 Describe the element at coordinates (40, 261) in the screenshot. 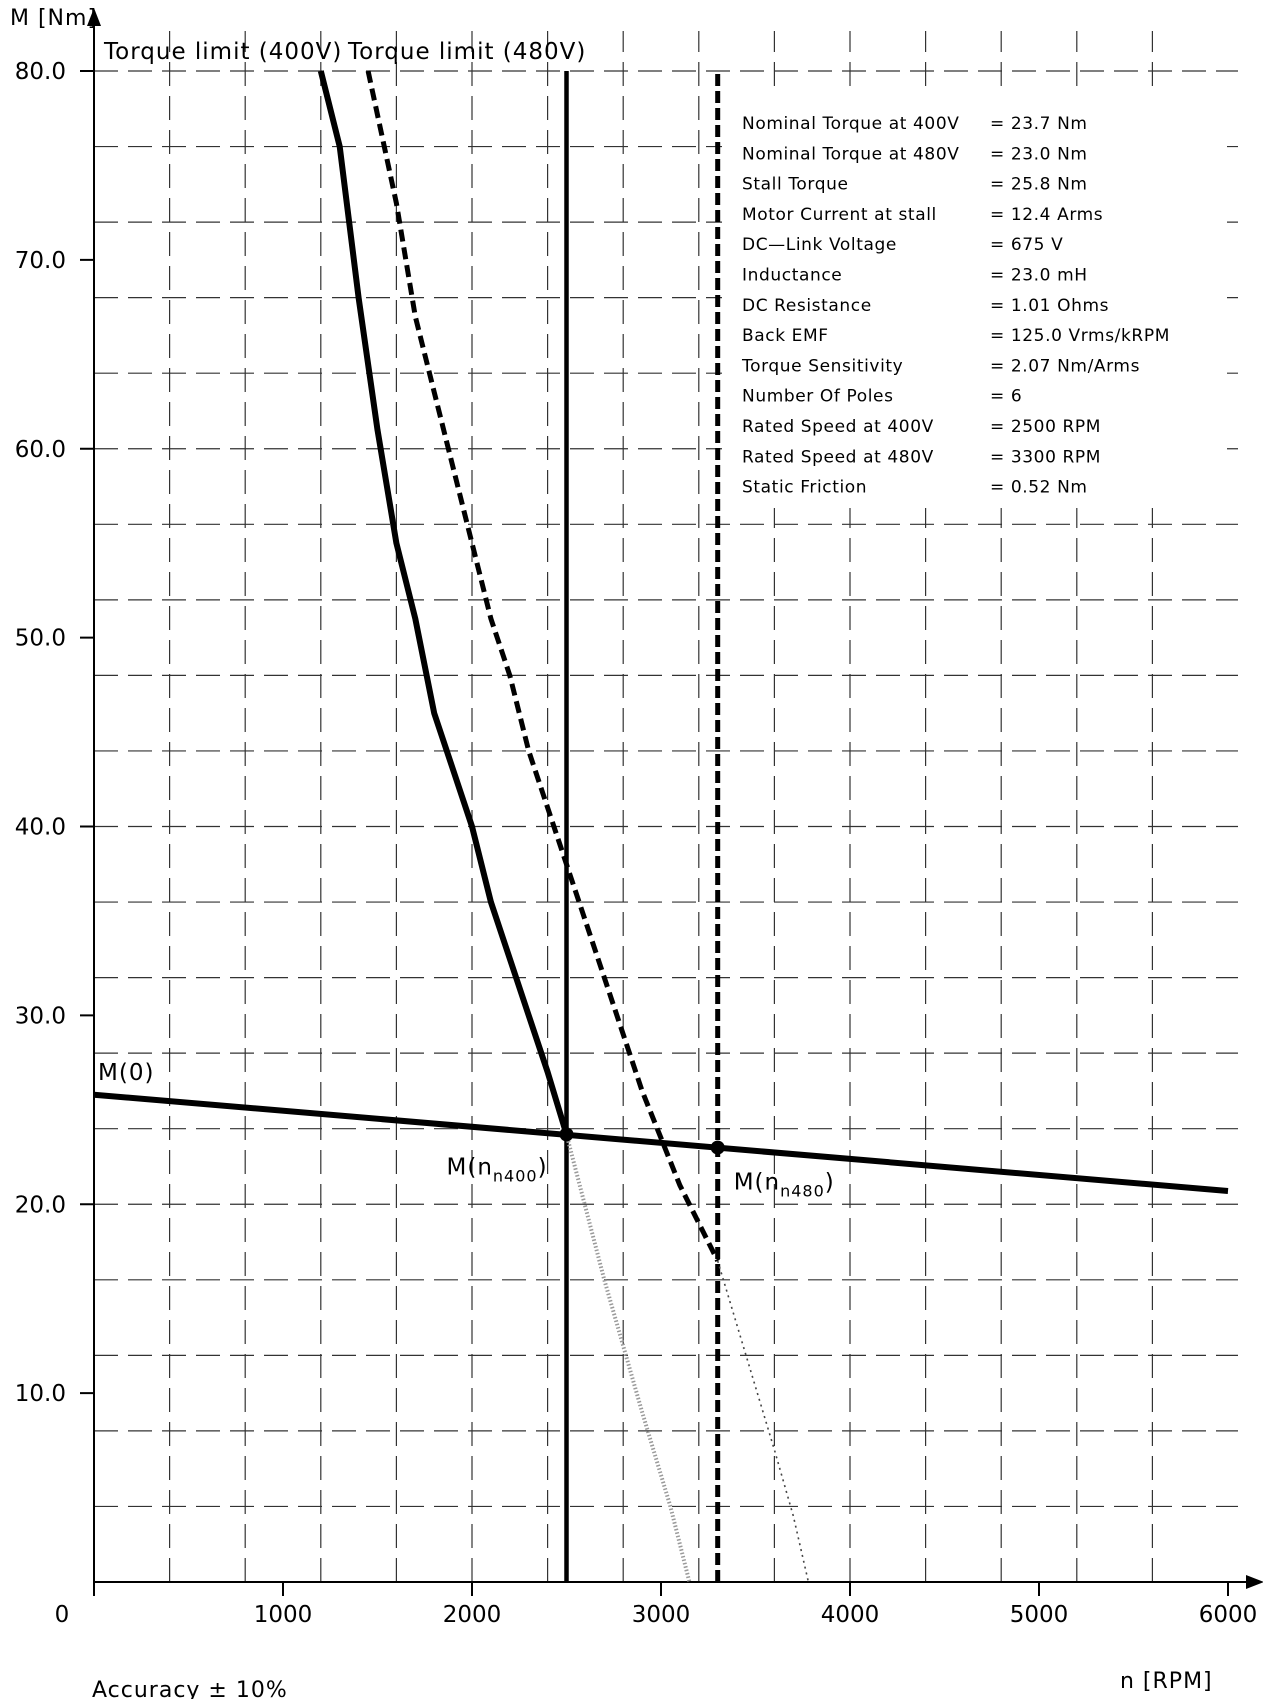

I see `y-tick-label: 70.0` at that location.